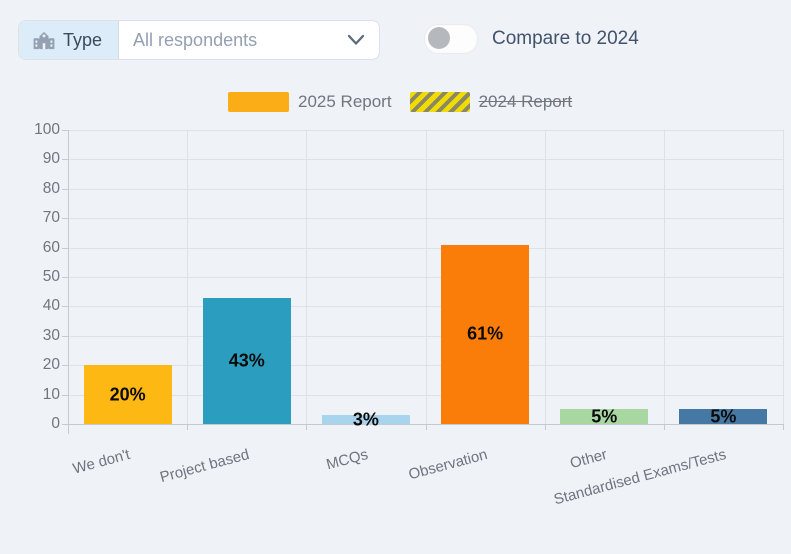 The height and width of the screenshot is (554, 791). What do you see at coordinates (525, 101) in the screenshot?
I see `legend-label-2024: 2024 Report` at bounding box center [525, 101].